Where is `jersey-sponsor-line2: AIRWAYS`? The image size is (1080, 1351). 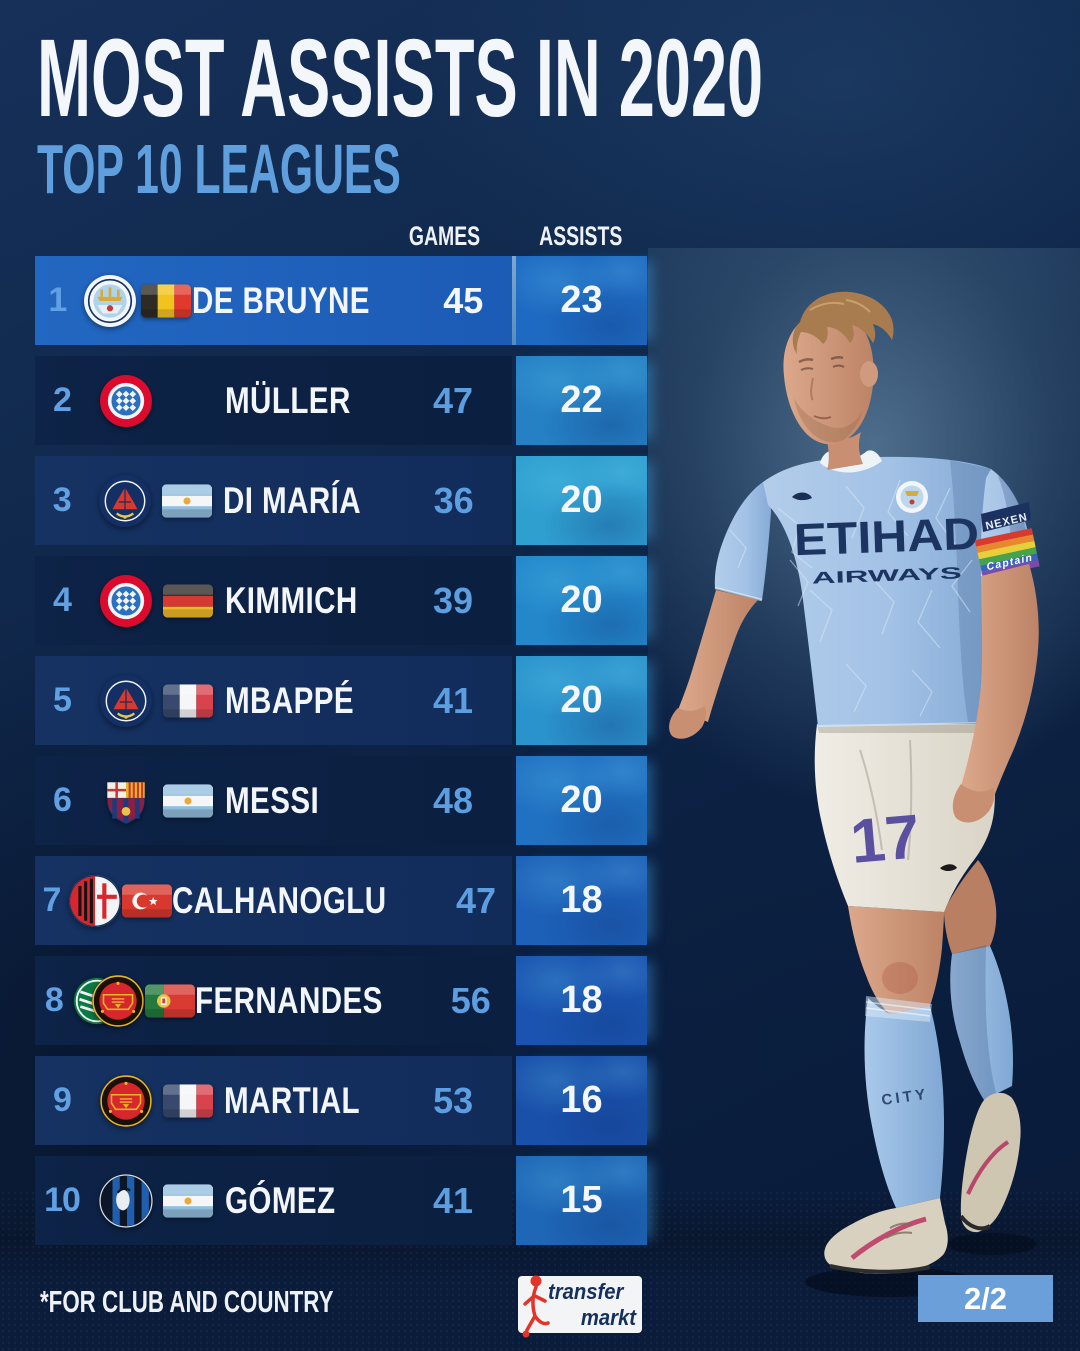
jersey-sponsor-line2: AIRWAYS is located at coordinates (887, 575).